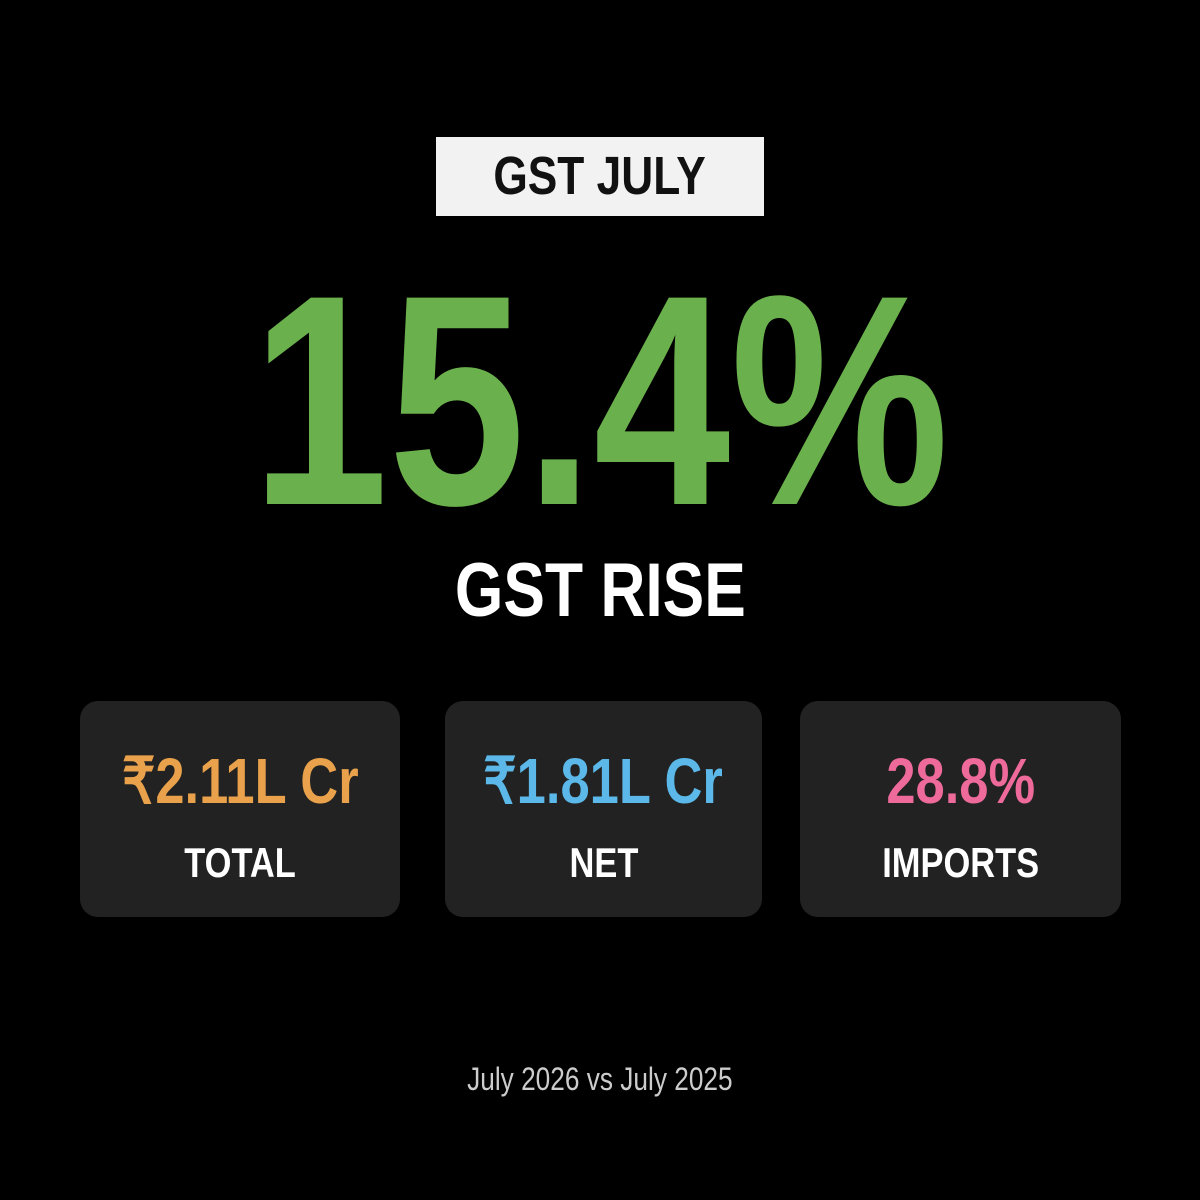 The image size is (1200, 1200). I want to click on card-label: IMPORTS, so click(960, 863).